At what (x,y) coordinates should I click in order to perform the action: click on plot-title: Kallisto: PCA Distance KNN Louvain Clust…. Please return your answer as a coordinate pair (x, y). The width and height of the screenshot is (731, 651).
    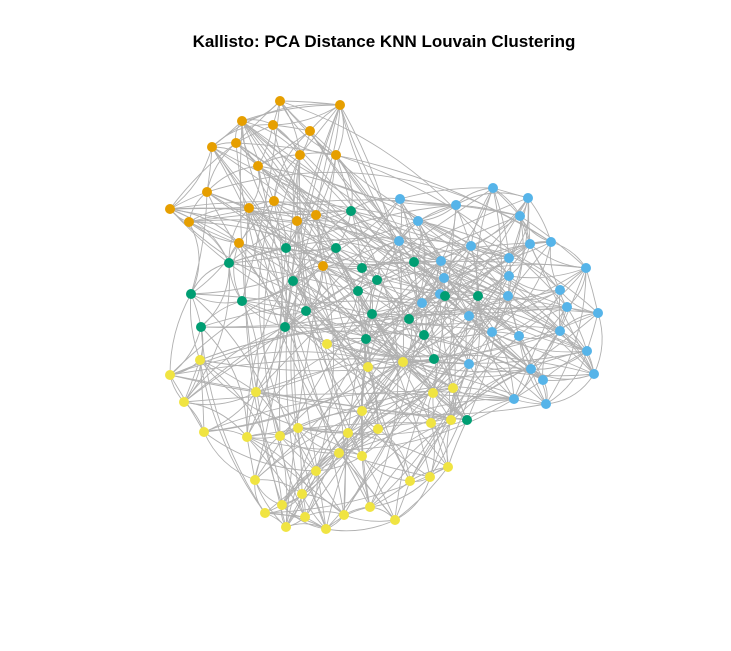
    Looking at the image, I should click on (384, 41).